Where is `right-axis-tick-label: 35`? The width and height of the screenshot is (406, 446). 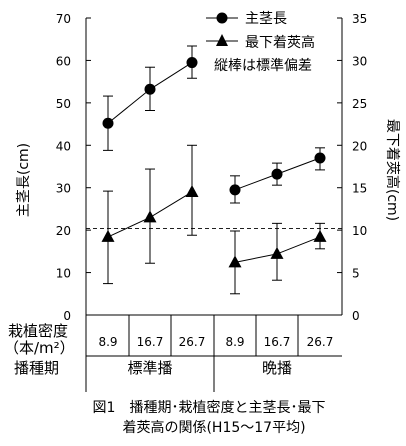
right-axis-tick-label: 35 is located at coordinates (359, 19).